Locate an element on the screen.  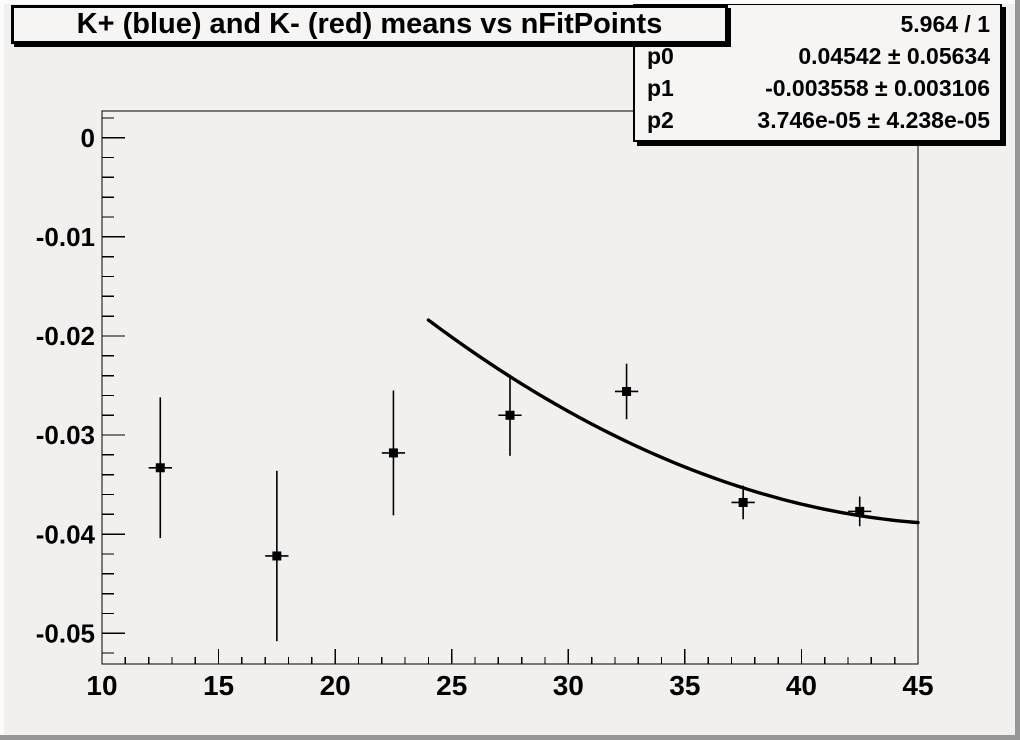
stats-row-3: p2 3.746e-05 ± 4.238e-05 is located at coordinates (817, 120).